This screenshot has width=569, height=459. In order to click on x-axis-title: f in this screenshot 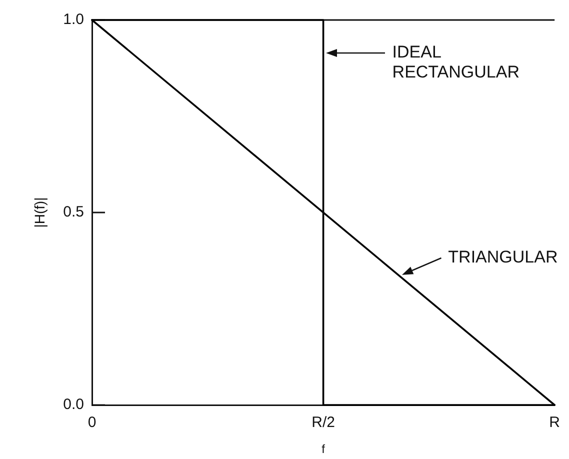, I will do `click(324, 449)`.